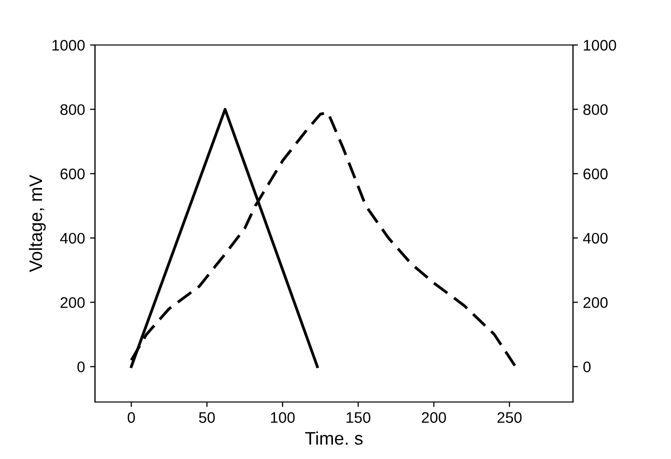 This screenshot has width=671, height=459. What do you see at coordinates (334, 438) in the screenshot?
I see `x-axis-title: Time. s` at bounding box center [334, 438].